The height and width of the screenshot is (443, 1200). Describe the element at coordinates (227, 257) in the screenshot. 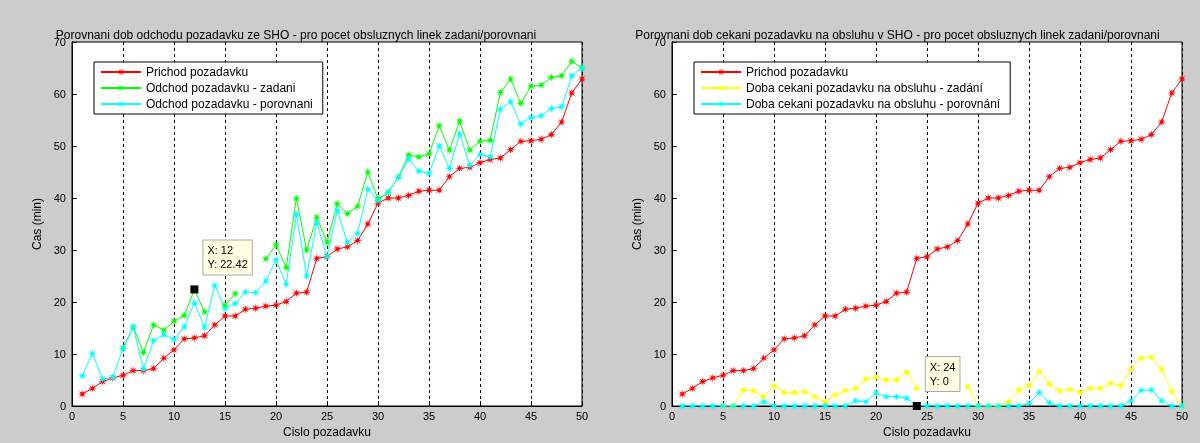

I see `annotation: X: 12 Y: 22.42` at that location.